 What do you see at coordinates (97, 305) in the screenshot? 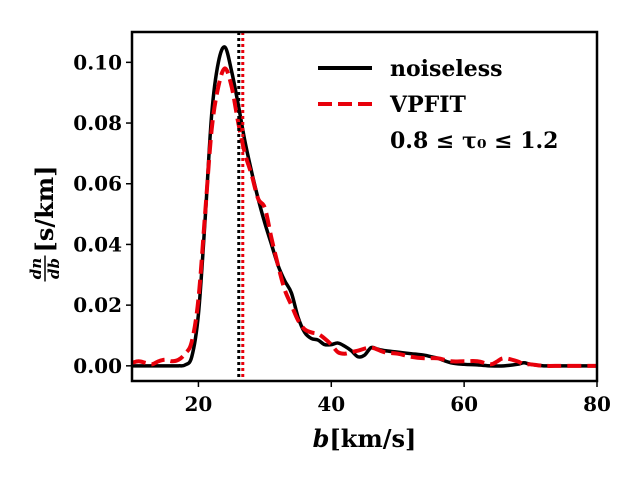
I see `y-tick-label: 0.02` at bounding box center [97, 305].